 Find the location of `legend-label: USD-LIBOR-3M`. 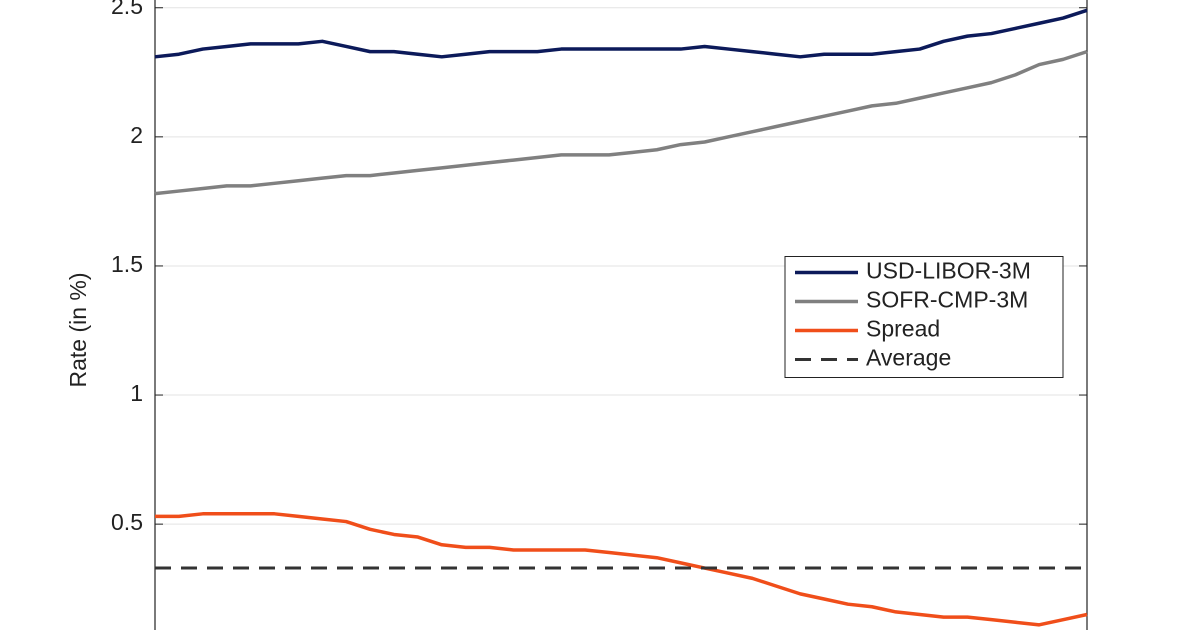

legend-label: USD-LIBOR-3M is located at coordinates (948, 271).